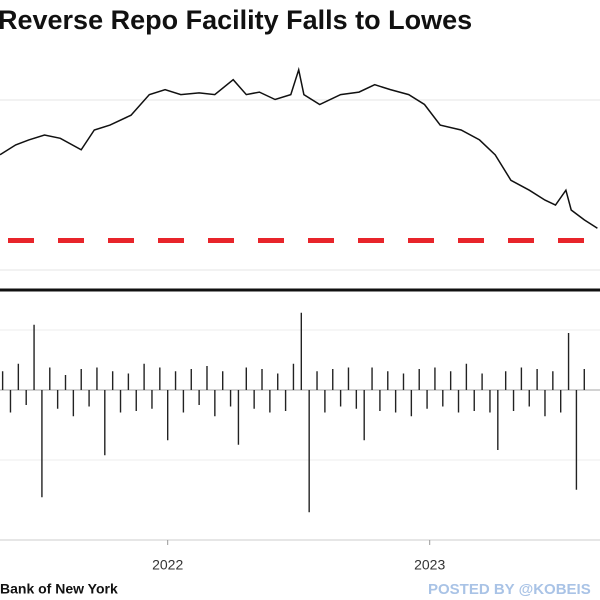 This screenshot has height=600, width=600. I want to click on x-tick-label: 2022, so click(167, 565).